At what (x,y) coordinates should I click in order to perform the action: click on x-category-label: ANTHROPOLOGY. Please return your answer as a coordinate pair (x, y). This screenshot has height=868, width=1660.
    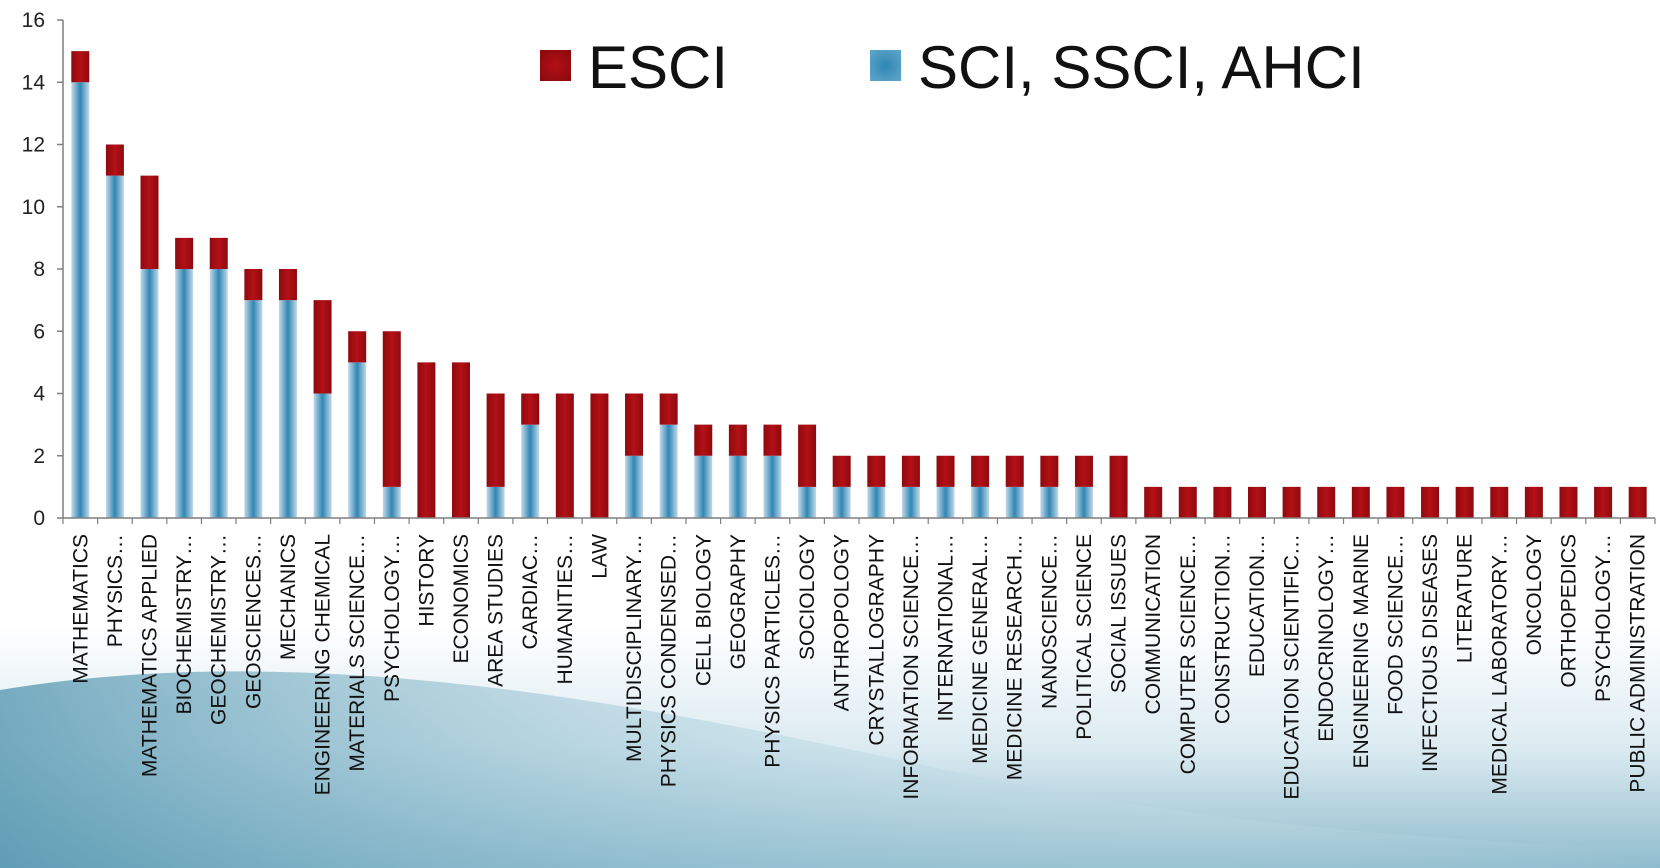
    Looking at the image, I should click on (842, 622).